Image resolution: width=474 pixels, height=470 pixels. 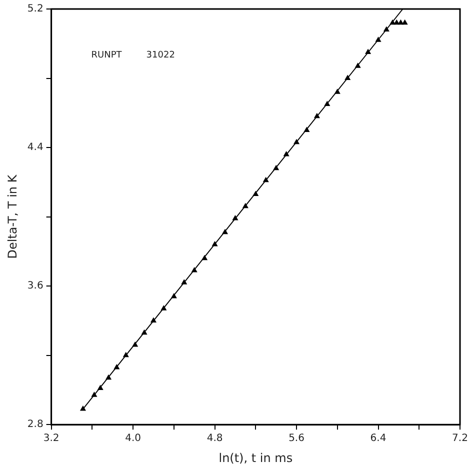 I want to click on x-axis-title: ln(t), t in ms, so click(x=255, y=457).